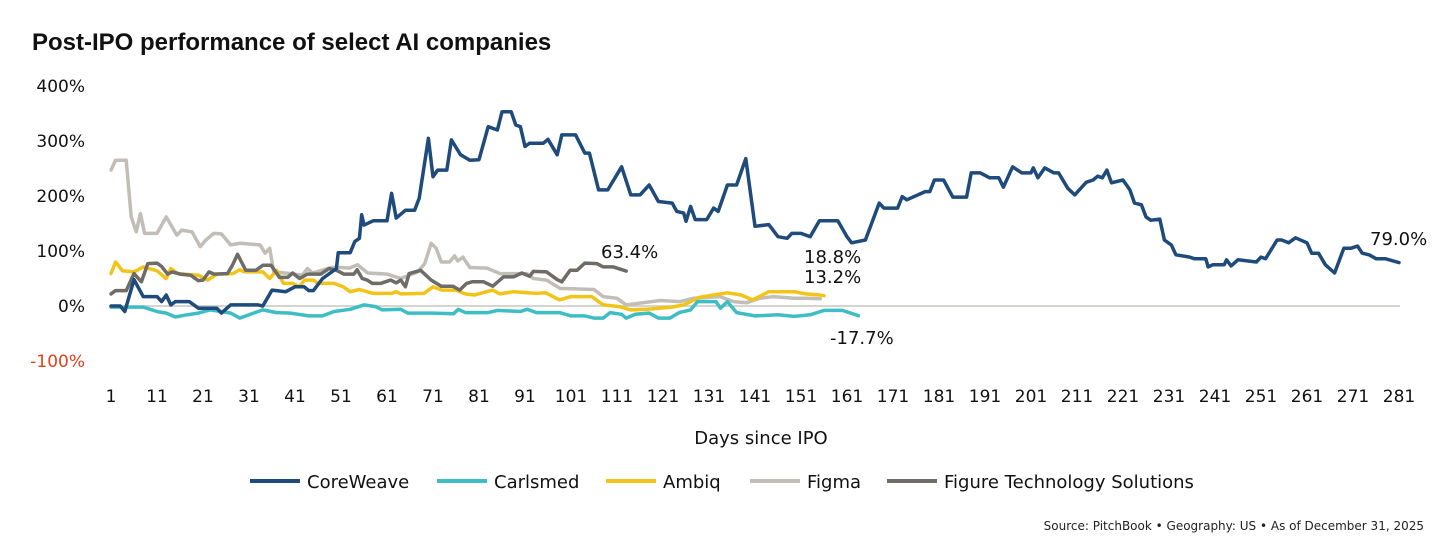 The width and height of the screenshot is (1456, 550). What do you see at coordinates (1398, 239) in the screenshot?
I see `end-label-coreweave: 79.0%` at bounding box center [1398, 239].